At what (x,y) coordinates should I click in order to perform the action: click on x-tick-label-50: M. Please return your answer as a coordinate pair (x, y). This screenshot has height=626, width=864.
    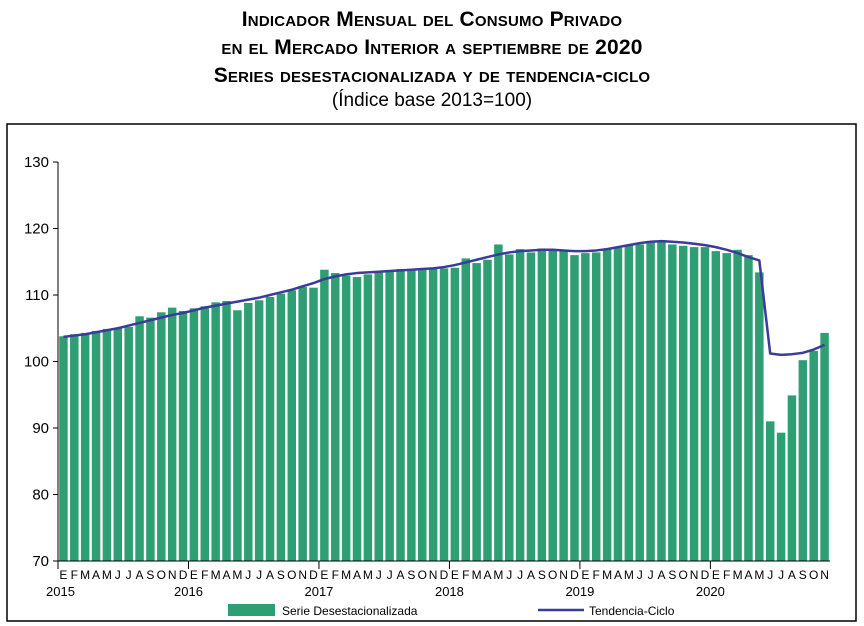
    Looking at the image, I should click on (607, 575).